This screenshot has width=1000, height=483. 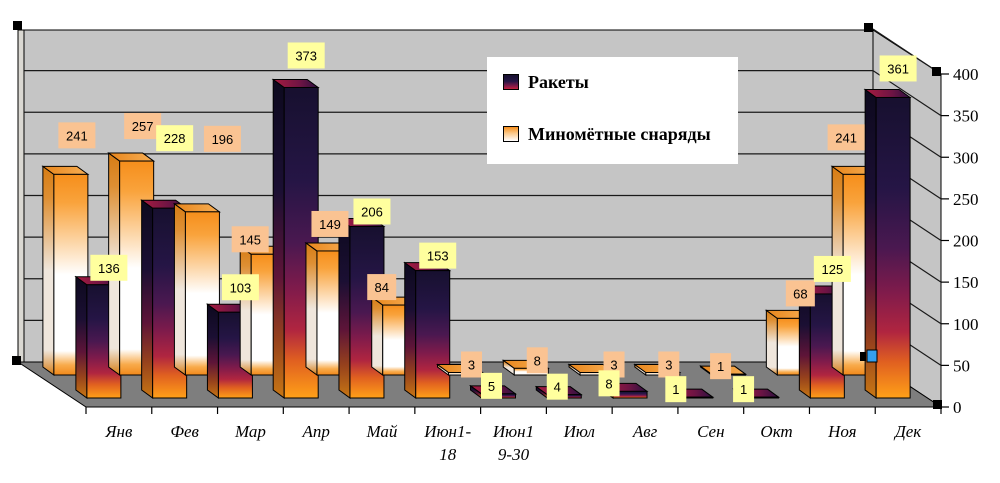 I want to click on data-label-mortar-3: 196, so click(x=222, y=138).